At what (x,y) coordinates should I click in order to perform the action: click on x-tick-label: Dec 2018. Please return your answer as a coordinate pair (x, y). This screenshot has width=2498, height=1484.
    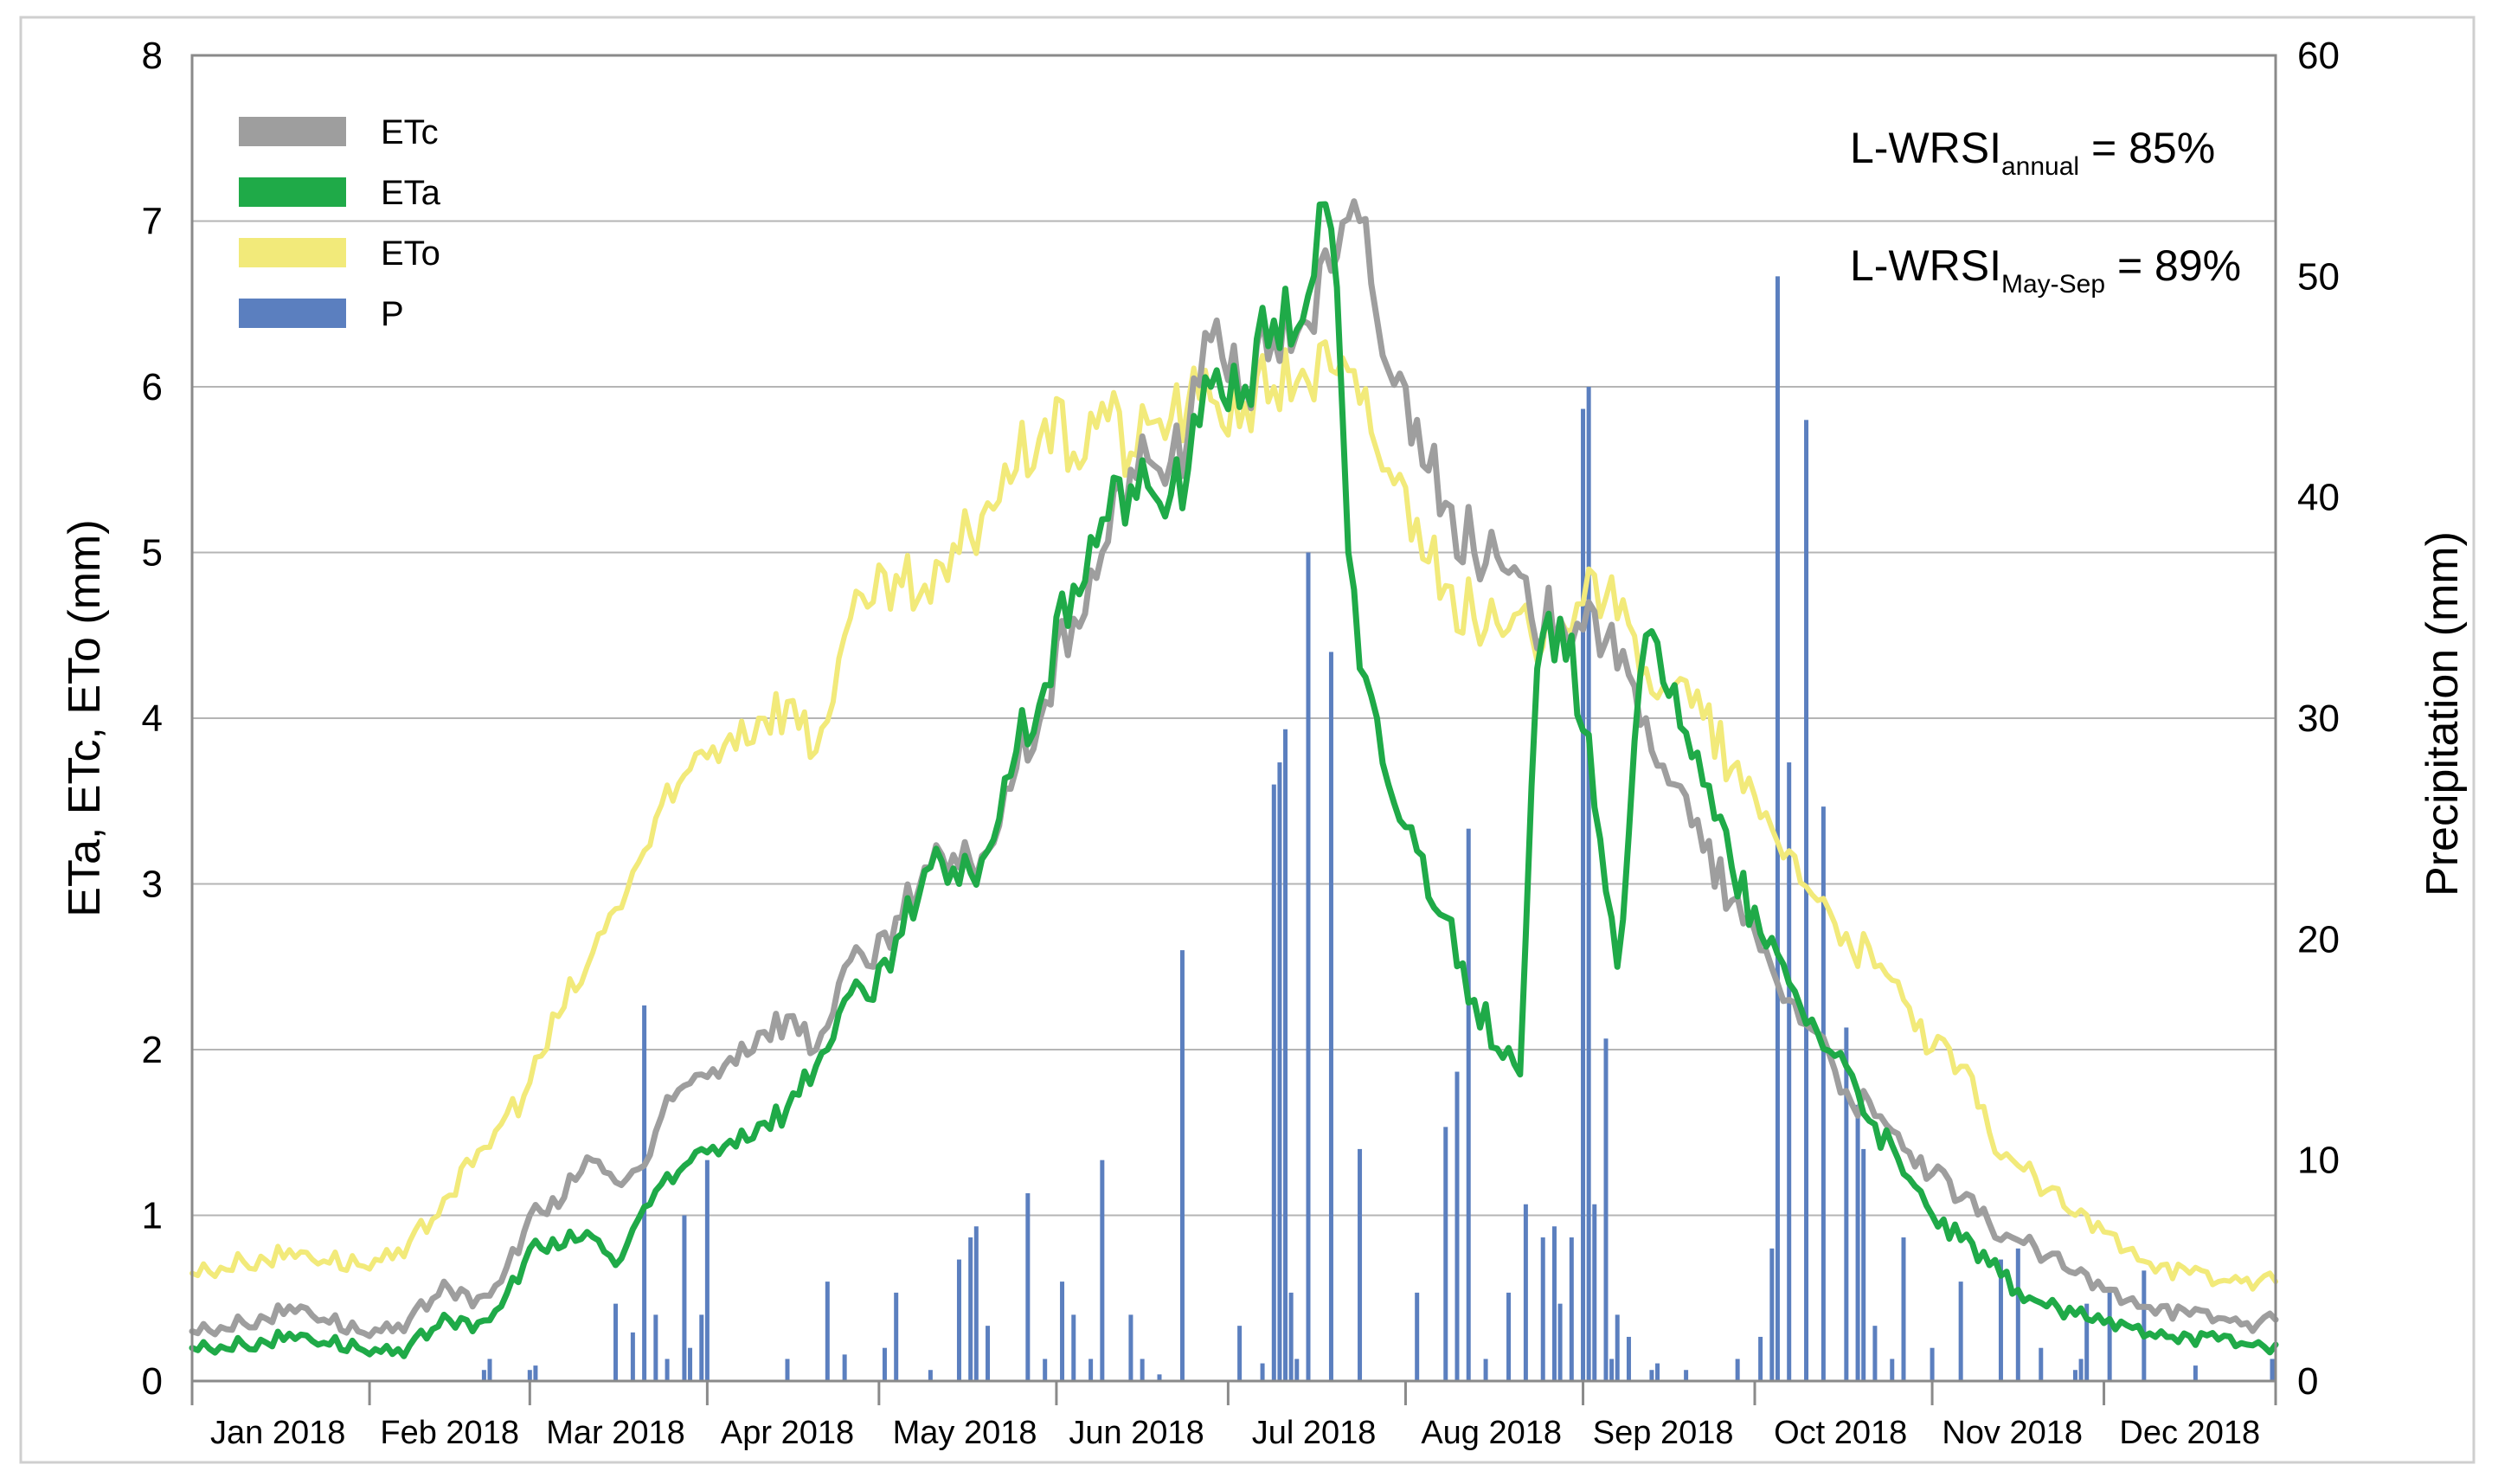
    Looking at the image, I should click on (2189, 1433).